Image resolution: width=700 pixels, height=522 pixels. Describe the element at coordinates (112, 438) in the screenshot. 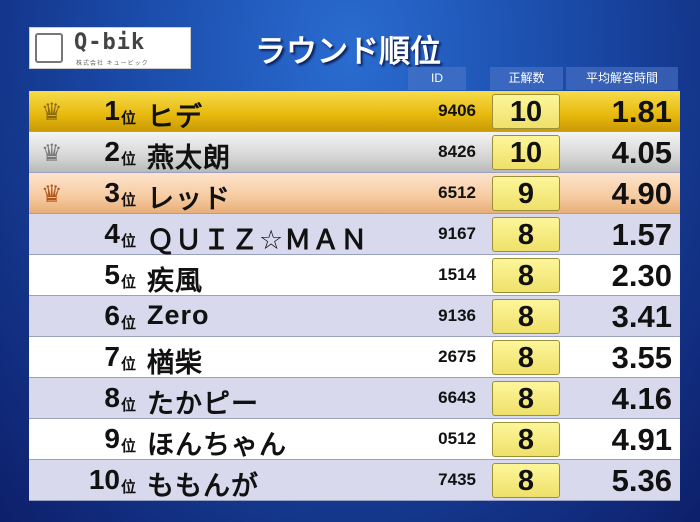

I see `rank-number: 9` at that location.